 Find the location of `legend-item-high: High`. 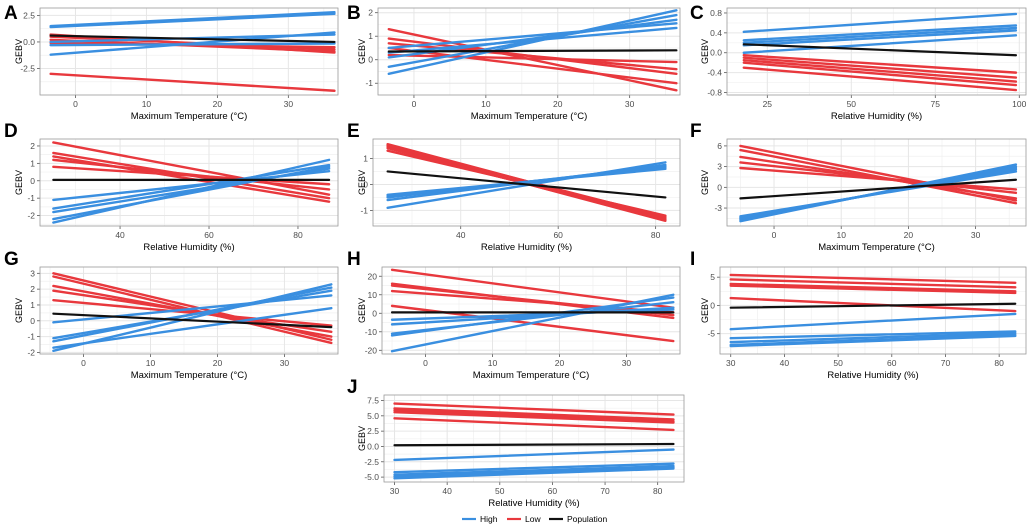

legend-item-high: High is located at coordinates (480, 519).